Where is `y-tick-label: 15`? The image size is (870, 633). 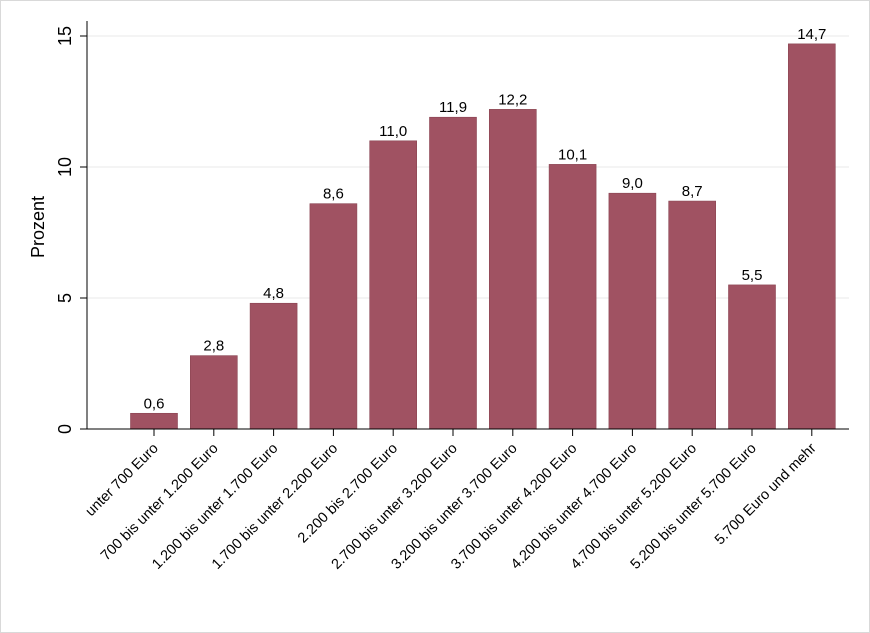
y-tick-label: 15 is located at coordinates (65, 36).